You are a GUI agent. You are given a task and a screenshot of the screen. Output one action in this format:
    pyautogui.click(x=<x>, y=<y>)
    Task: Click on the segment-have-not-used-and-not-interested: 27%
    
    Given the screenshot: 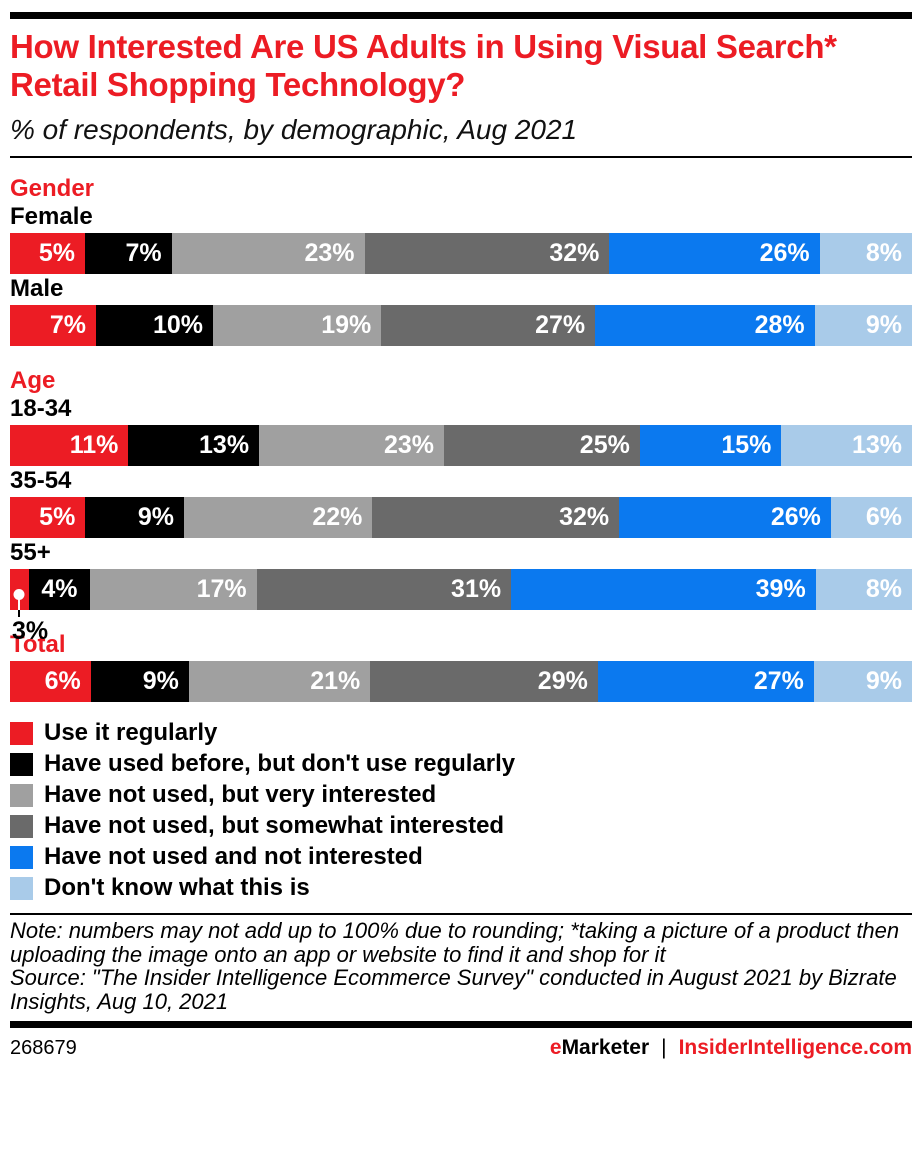 What is the action you would take?
    pyautogui.click(x=705, y=681)
    